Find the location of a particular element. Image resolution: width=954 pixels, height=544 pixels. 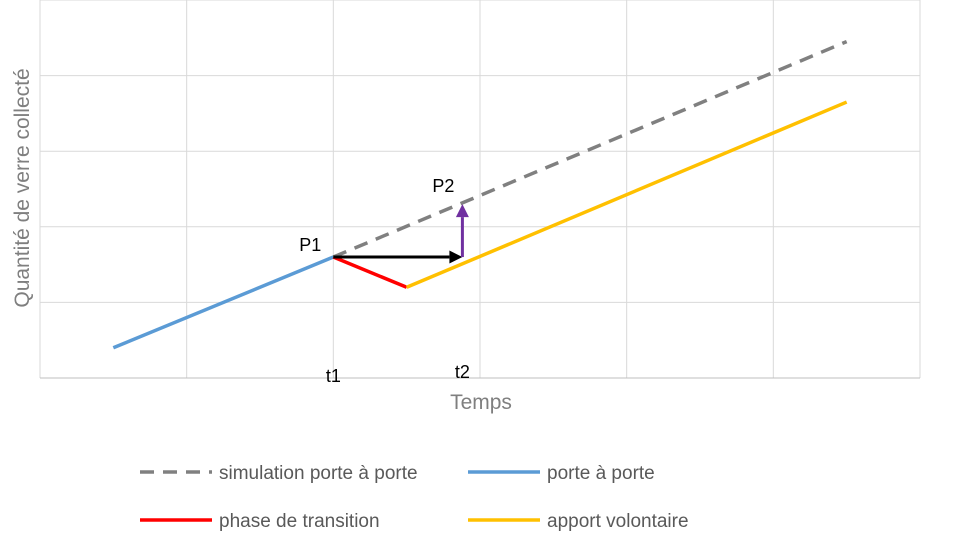

legend-label-3: apport volontaire is located at coordinates (618, 521).